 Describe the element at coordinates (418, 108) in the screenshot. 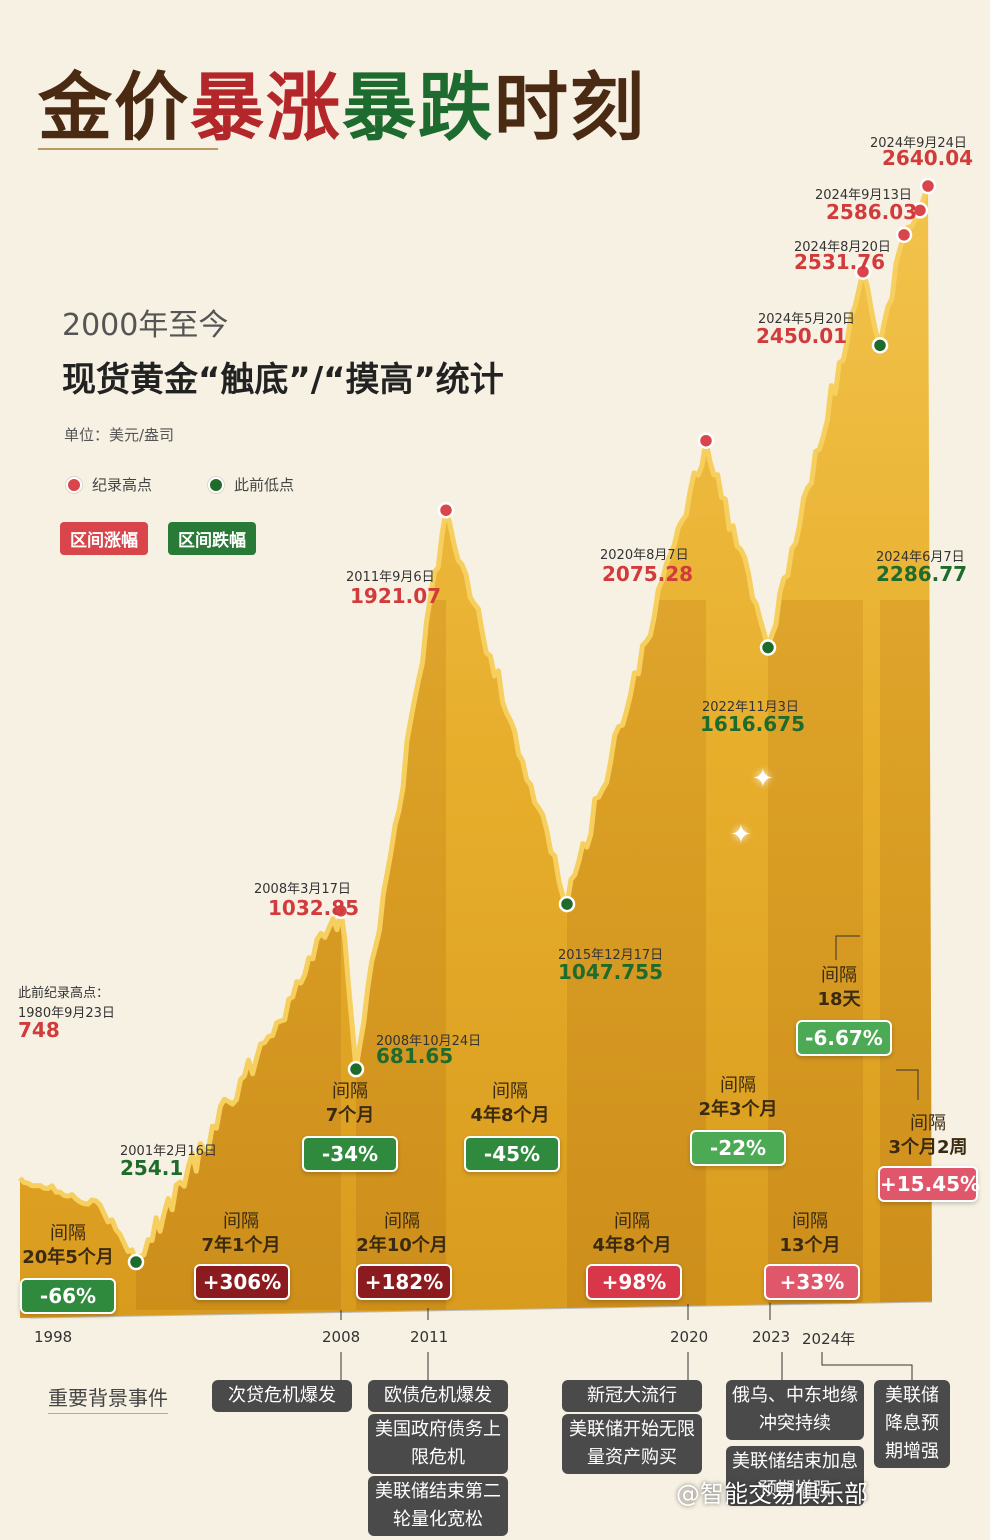

I see `title-part-3: 暴跌` at that location.